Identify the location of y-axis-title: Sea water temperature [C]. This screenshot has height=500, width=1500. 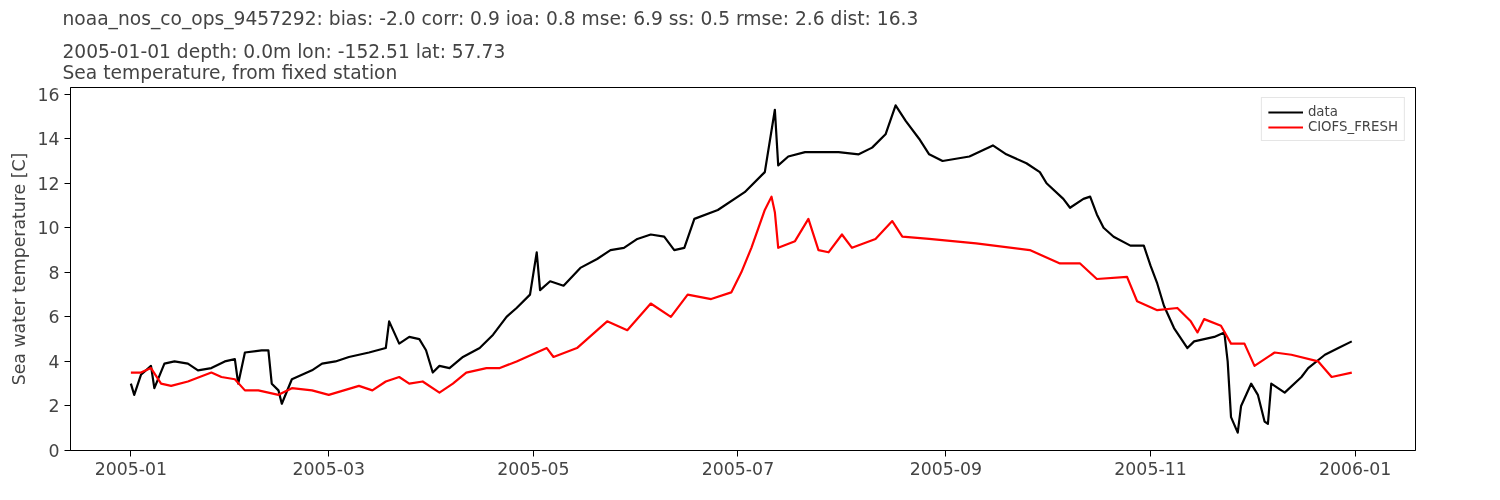
(19, 269).